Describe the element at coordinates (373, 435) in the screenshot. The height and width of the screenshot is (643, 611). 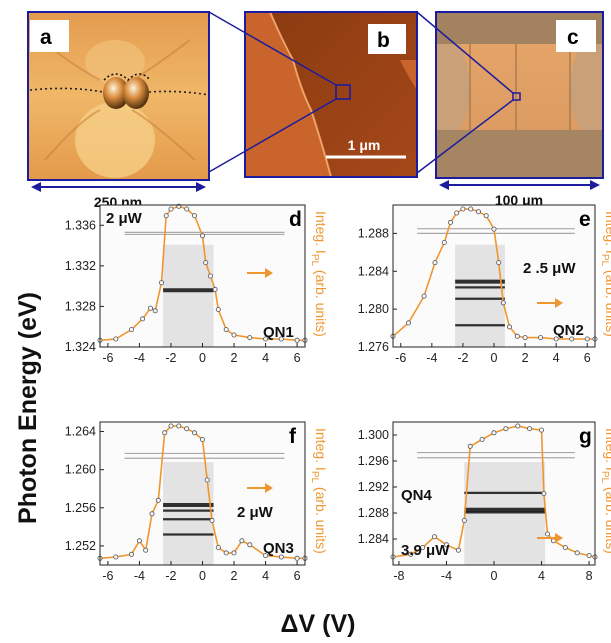
I see `y-tick-label: 1.300` at that location.